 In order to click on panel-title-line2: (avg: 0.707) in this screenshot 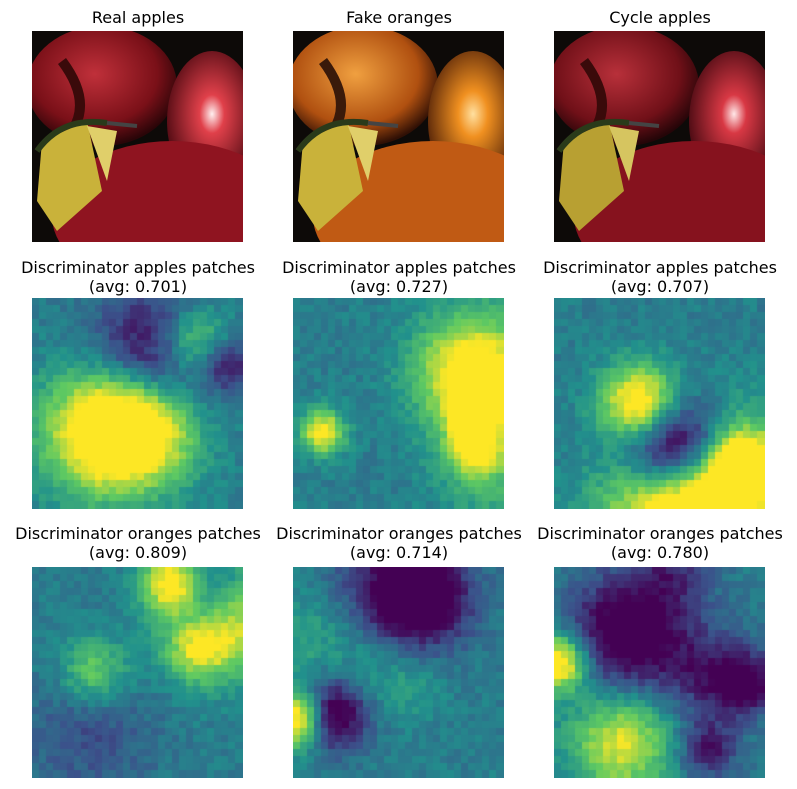, I will do `click(660, 286)`.